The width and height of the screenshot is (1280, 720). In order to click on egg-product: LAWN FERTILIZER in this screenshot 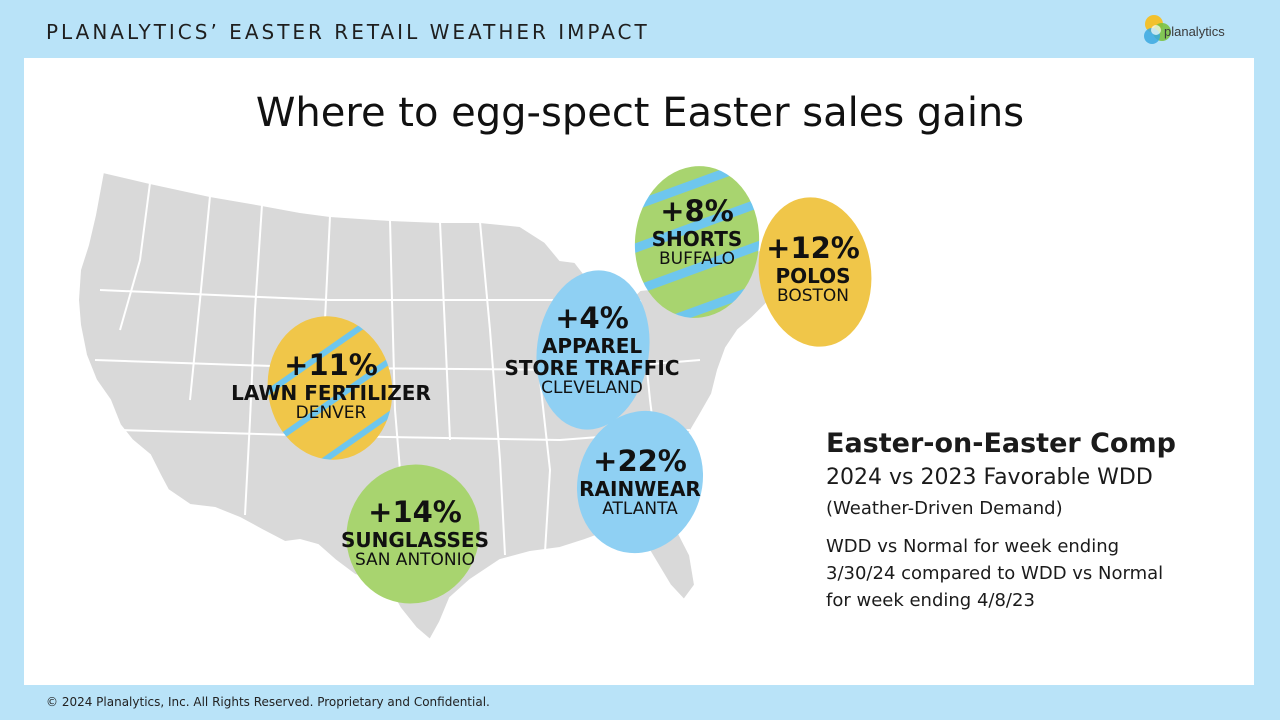, I will do `click(331, 392)`.